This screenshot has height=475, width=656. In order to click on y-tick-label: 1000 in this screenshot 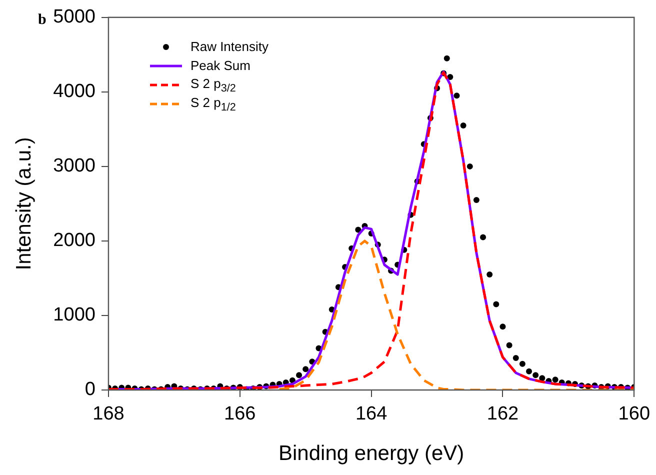, I will do `click(74, 315)`.